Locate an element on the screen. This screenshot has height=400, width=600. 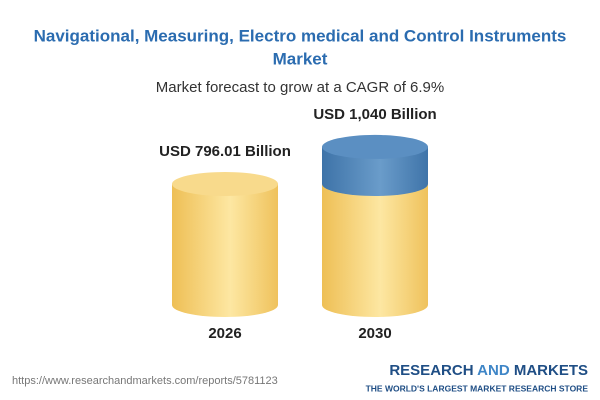
brand: RESEARCH AND MARKETS is located at coordinates (488, 370).